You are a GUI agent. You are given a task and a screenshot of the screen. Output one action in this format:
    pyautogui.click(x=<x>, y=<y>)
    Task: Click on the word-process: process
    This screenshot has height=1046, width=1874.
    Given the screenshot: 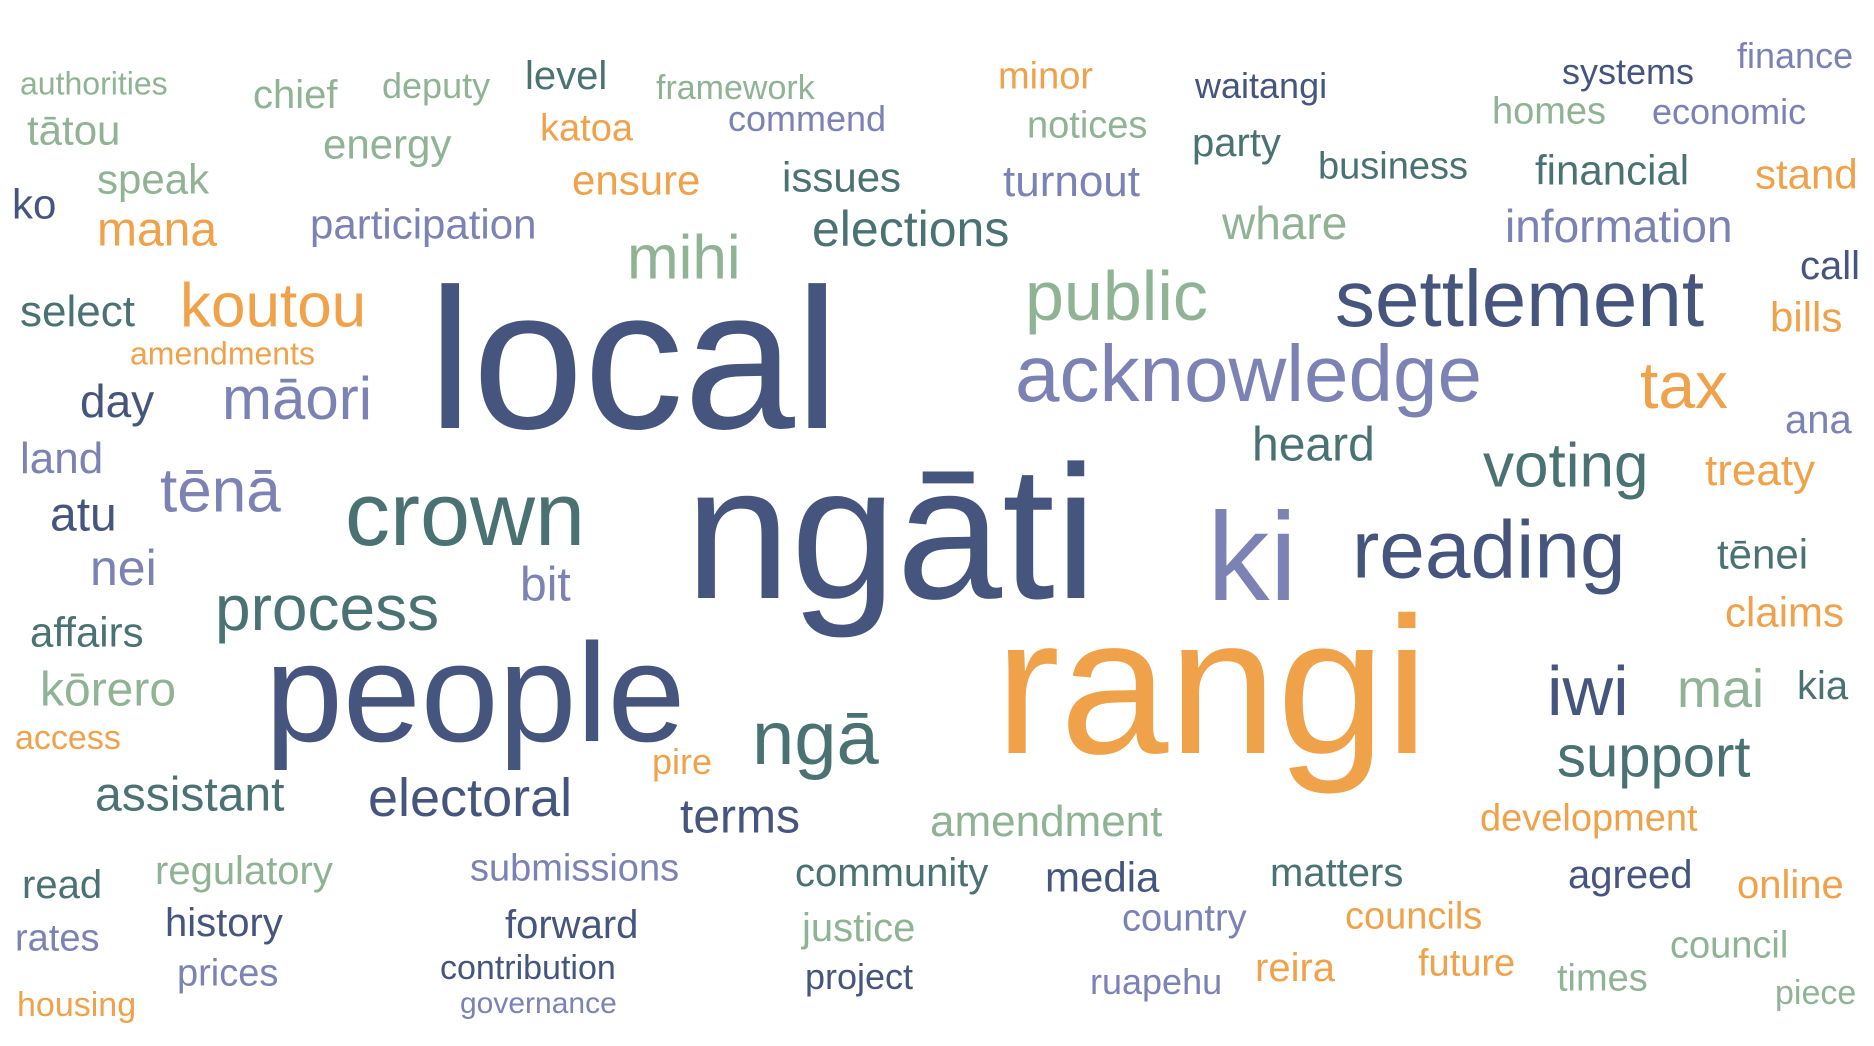 What is the action you would take?
    pyautogui.click(x=327, y=607)
    